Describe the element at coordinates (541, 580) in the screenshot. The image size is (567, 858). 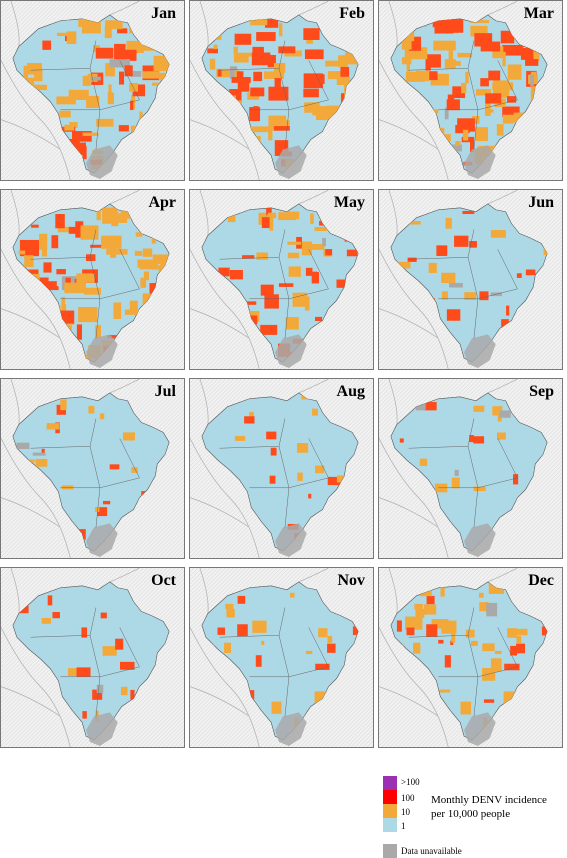
I see `month-label: Dec` at that location.